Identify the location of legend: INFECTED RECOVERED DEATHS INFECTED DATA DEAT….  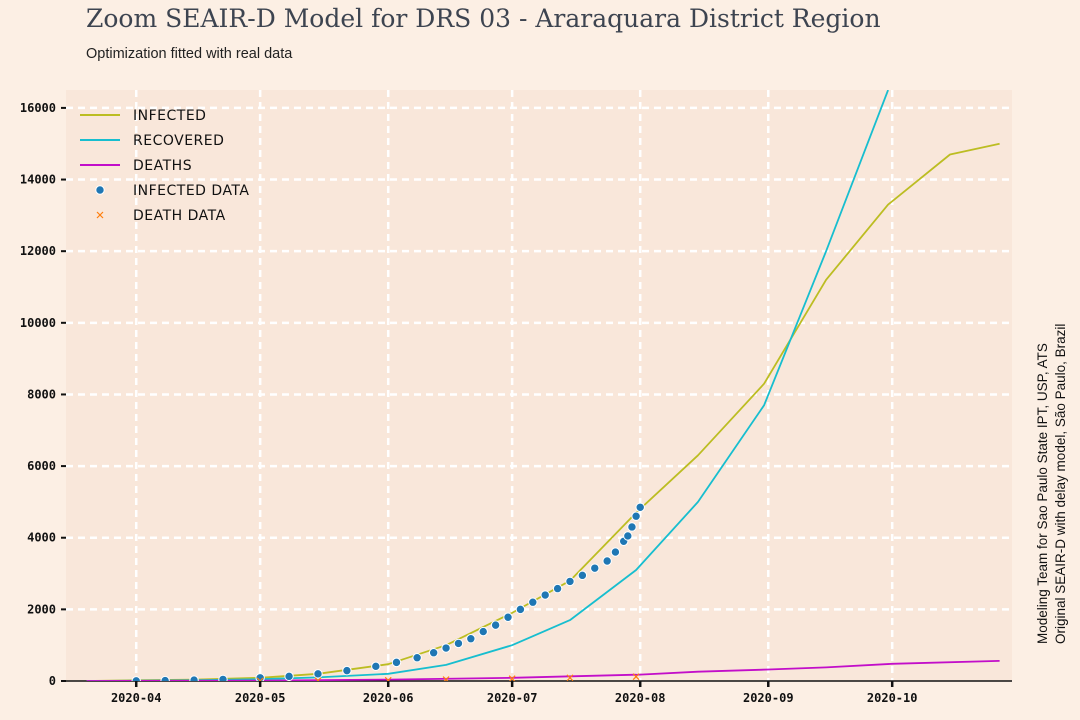
(164, 166).